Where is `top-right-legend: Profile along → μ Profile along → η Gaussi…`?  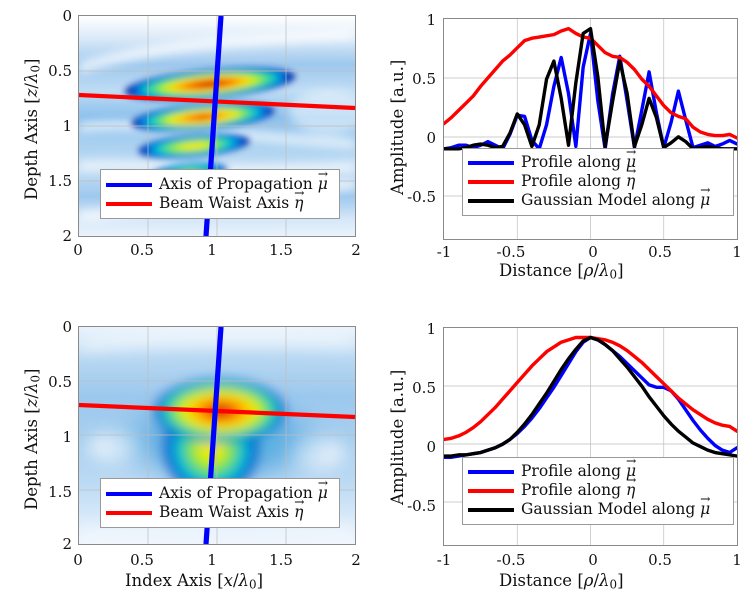
top-right-legend: Profile along → μ Profile along → η Gaussi… is located at coordinates (598, 180).